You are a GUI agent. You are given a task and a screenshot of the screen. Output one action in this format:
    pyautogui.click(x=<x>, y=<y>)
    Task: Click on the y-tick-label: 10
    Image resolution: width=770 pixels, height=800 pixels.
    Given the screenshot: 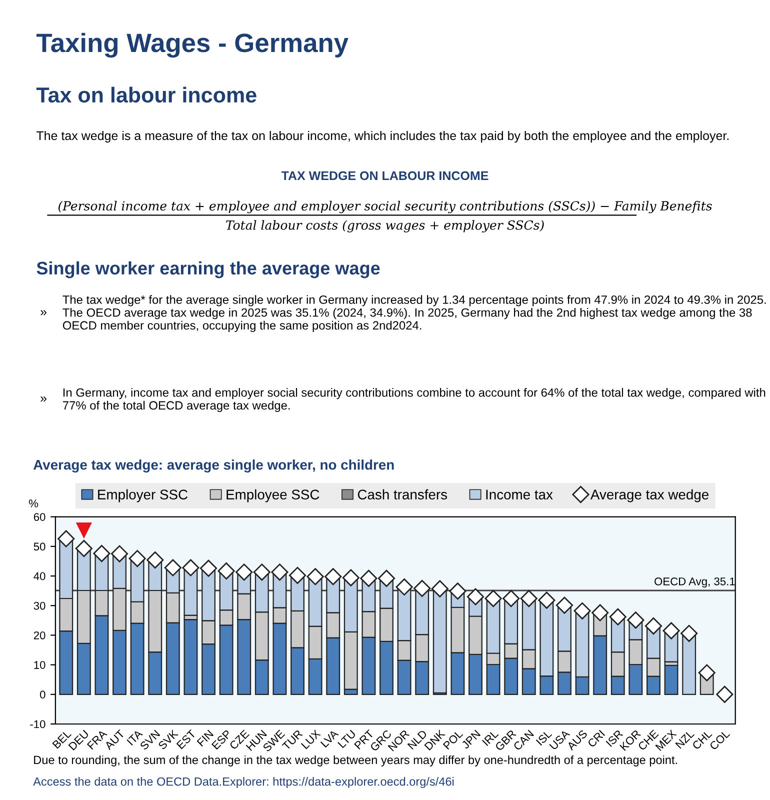 What is the action you would take?
    pyautogui.click(x=40, y=665)
    